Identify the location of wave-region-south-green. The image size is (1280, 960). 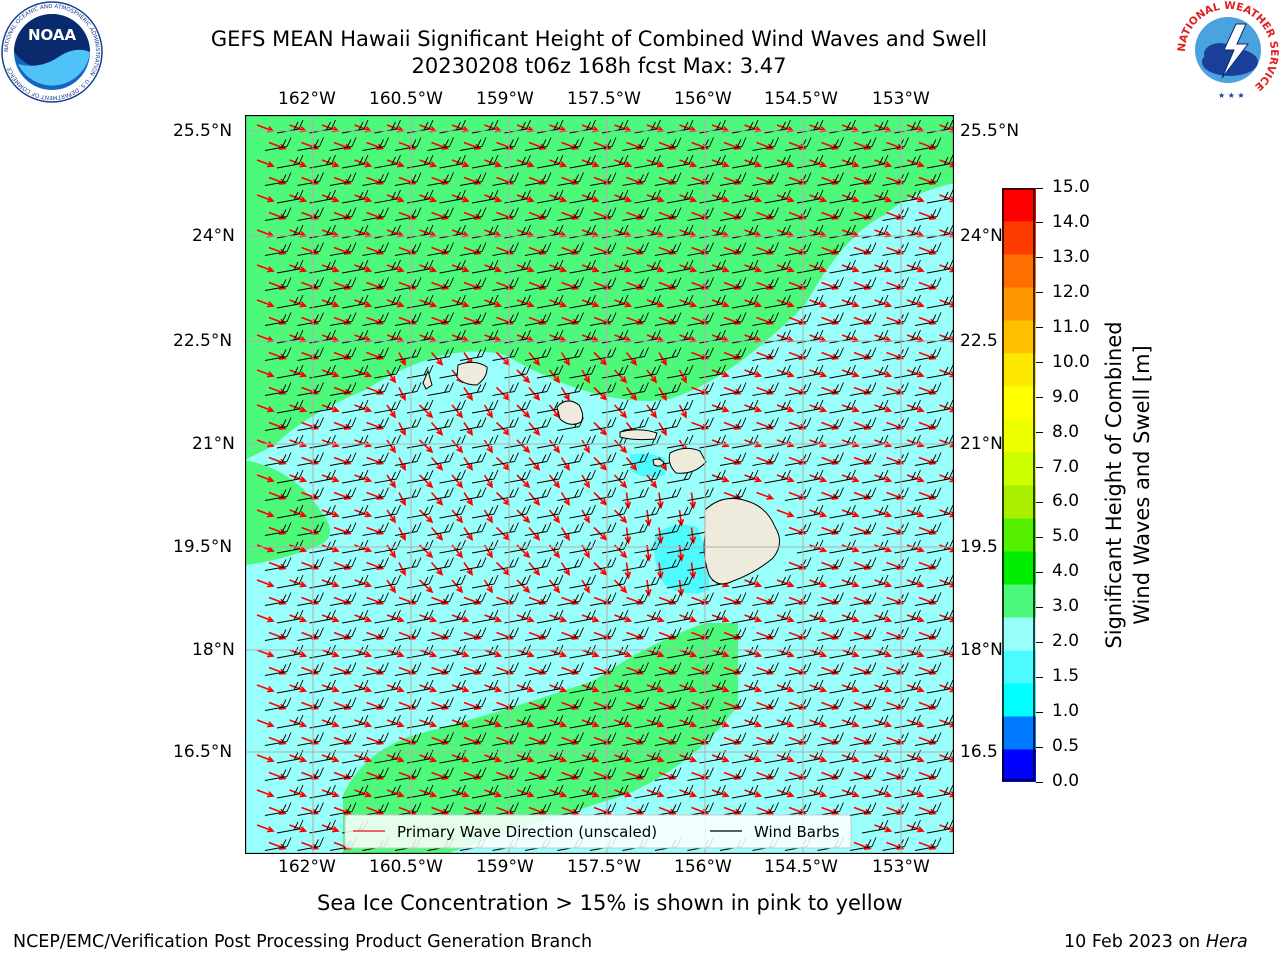
(540, 738).